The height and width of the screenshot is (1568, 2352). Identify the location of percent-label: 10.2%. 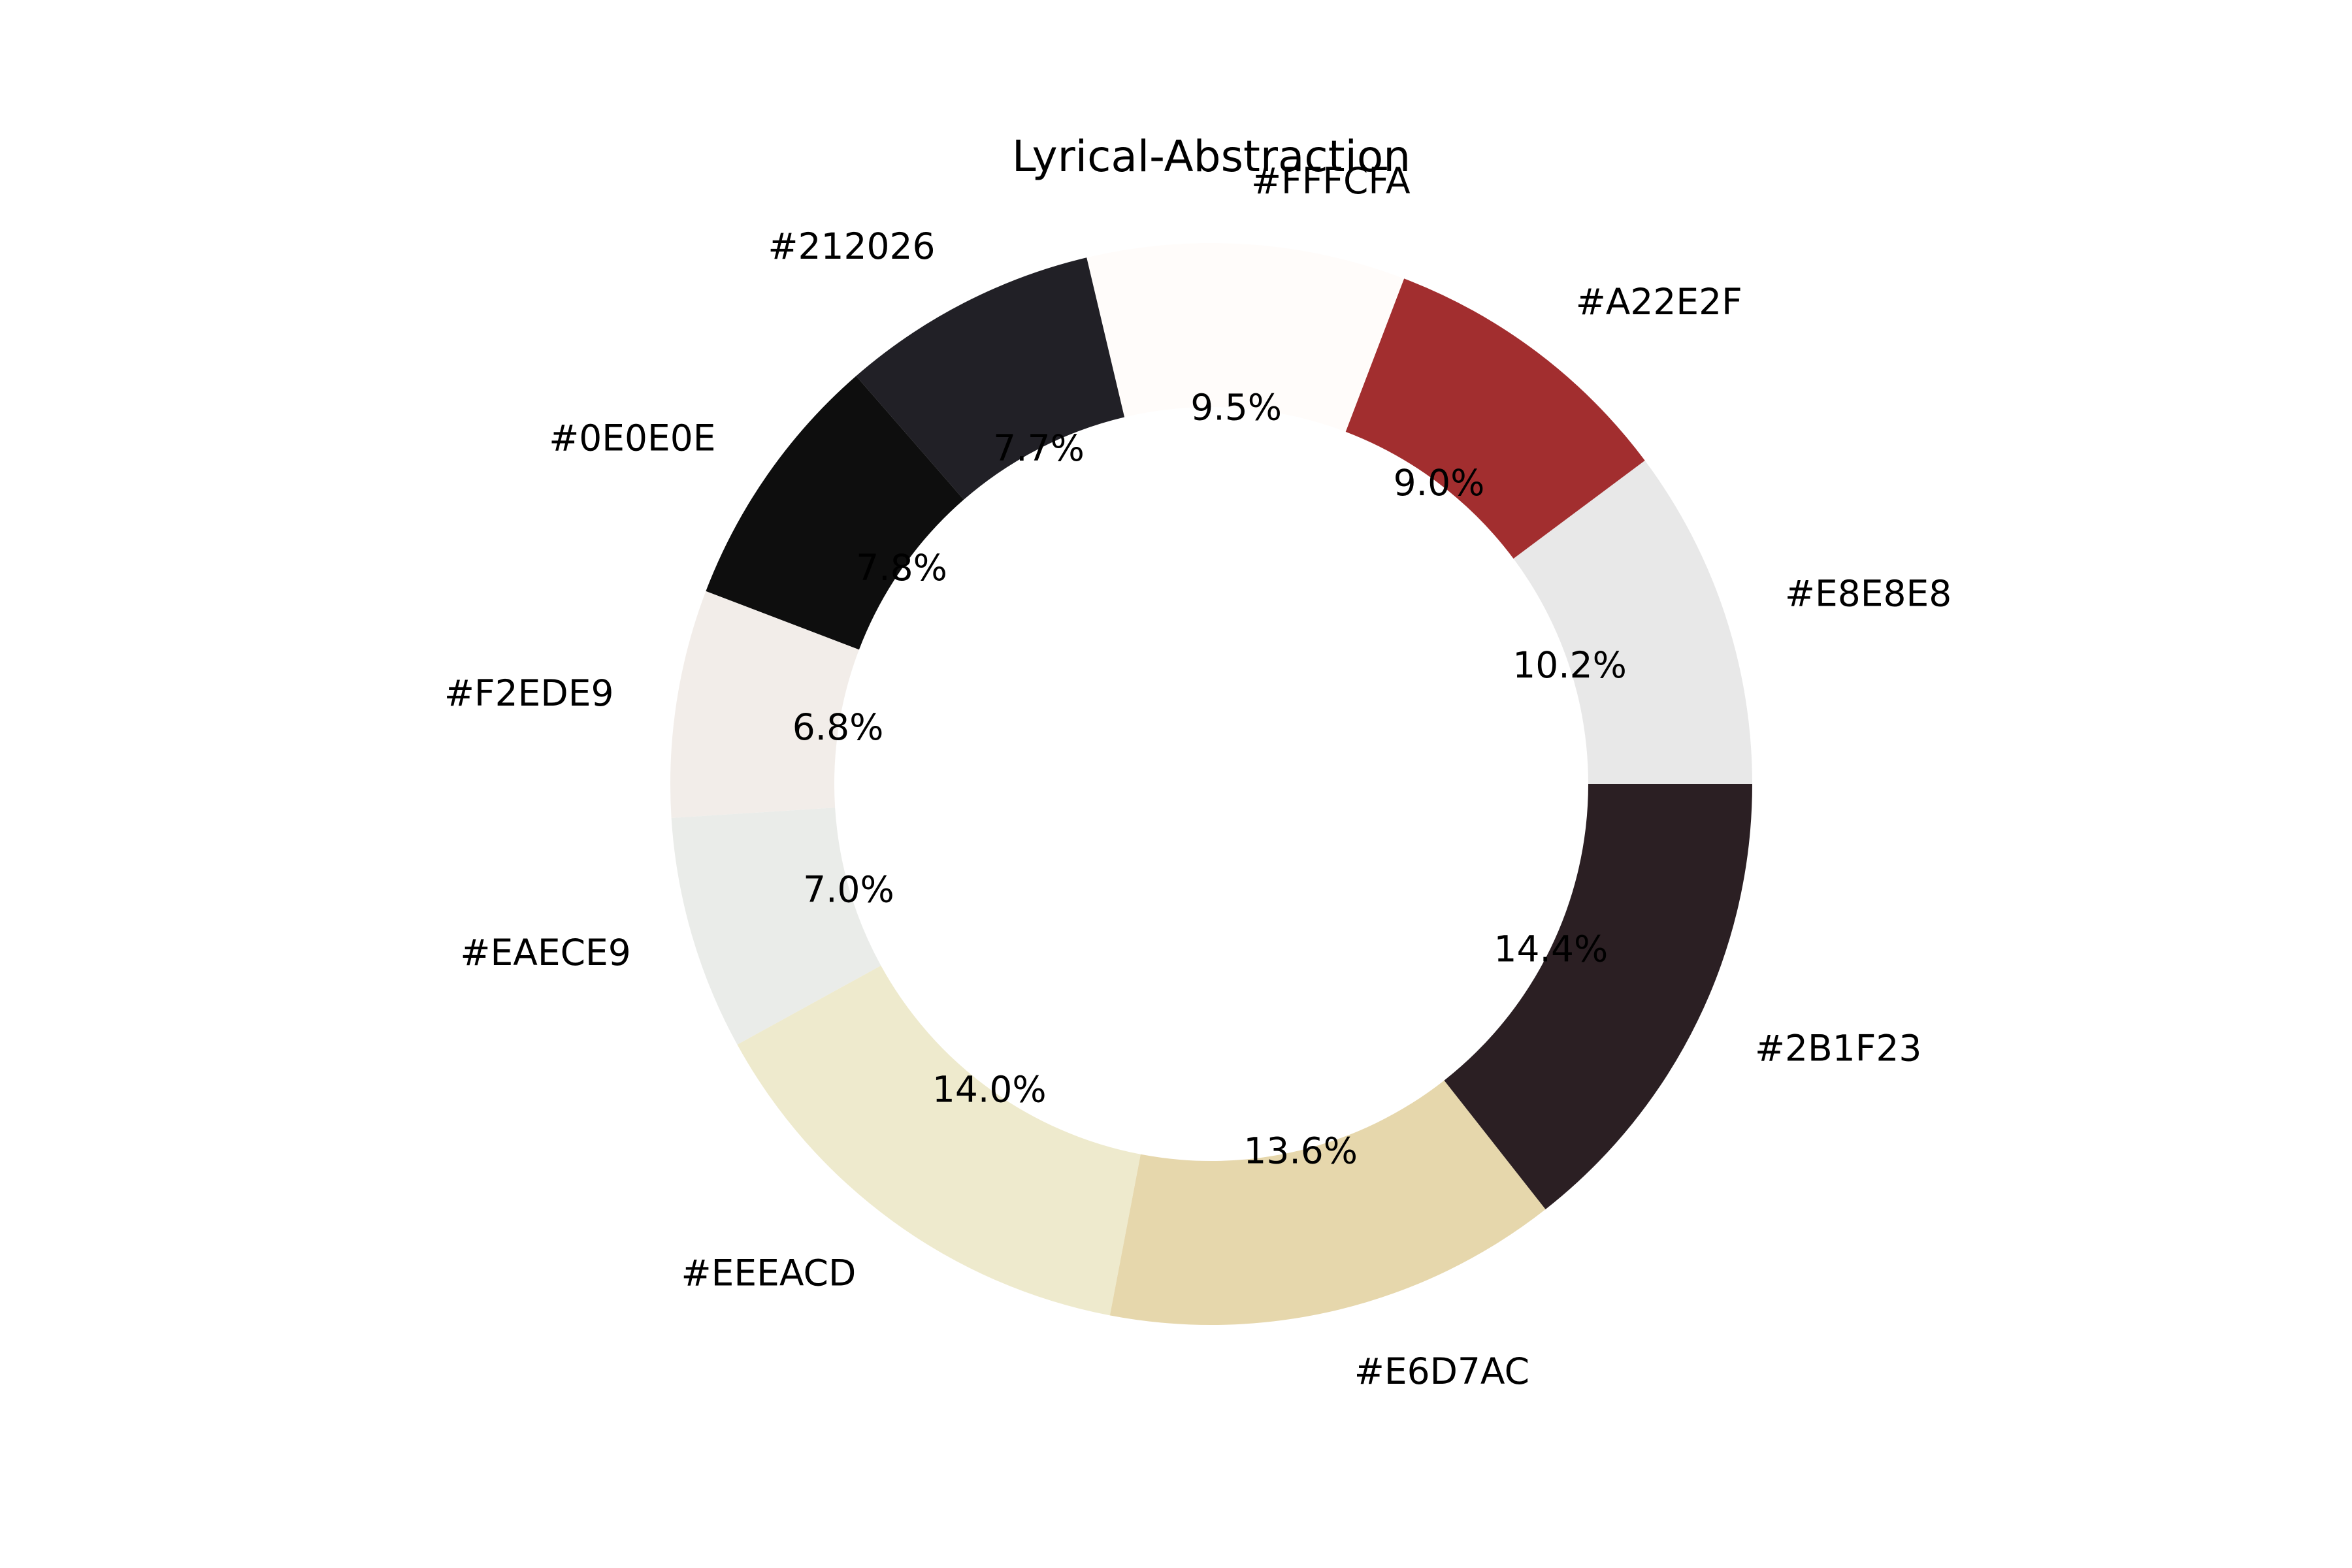
(1569, 665).